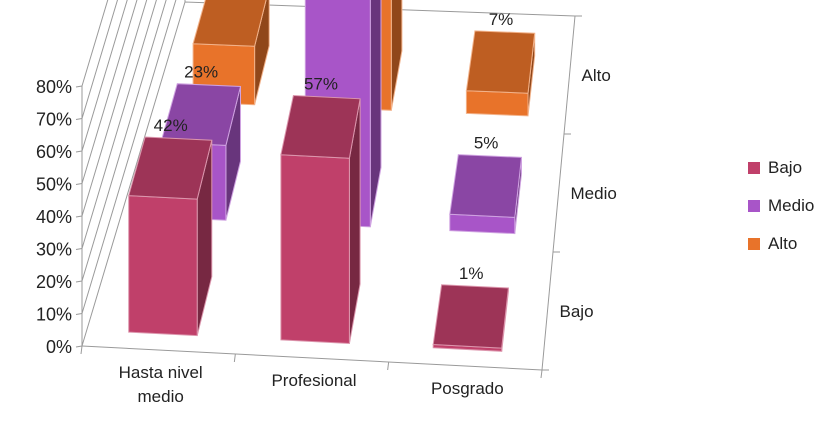 The image size is (838, 426). Describe the element at coordinates (54, 152) in the screenshot. I see `y-tick-label: 60%` at that location.